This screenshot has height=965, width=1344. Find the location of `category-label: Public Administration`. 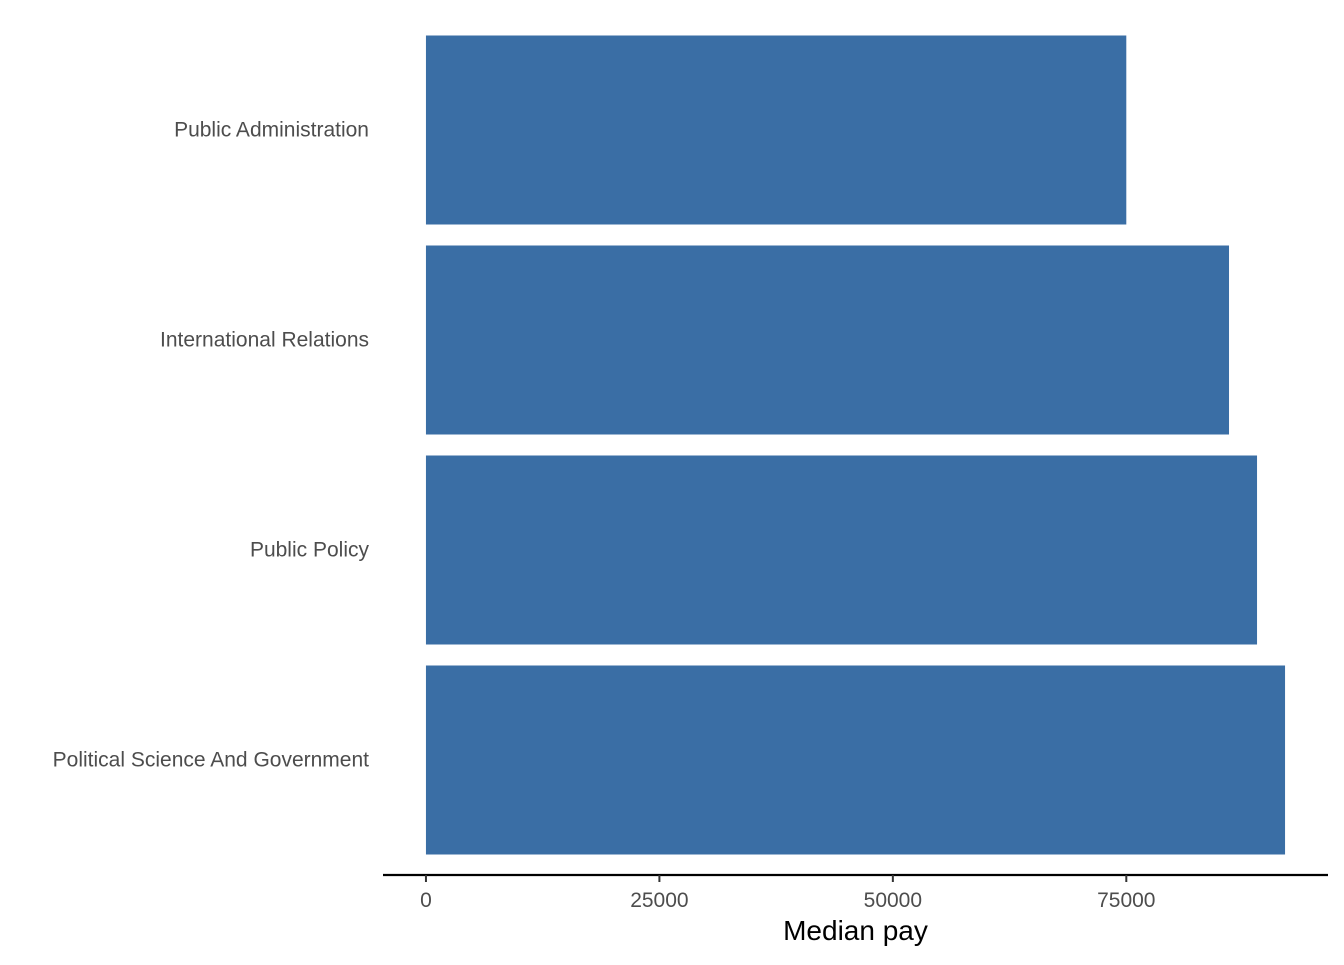

category-label: Public Administration is located at coordinates (271, 130).